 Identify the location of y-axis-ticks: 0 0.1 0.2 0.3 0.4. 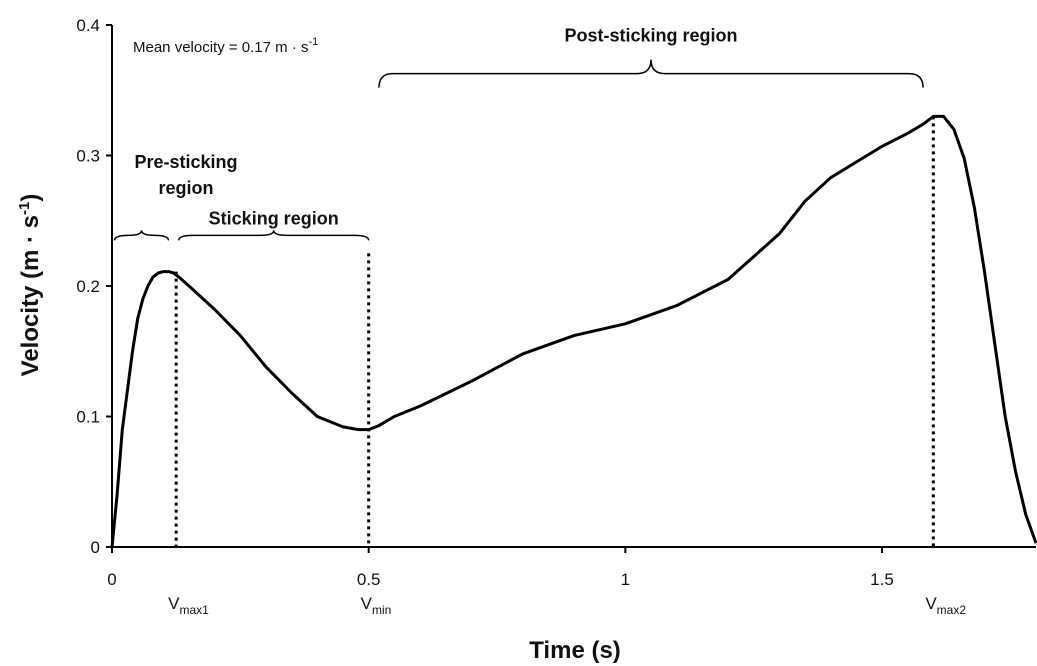
(94, 286).